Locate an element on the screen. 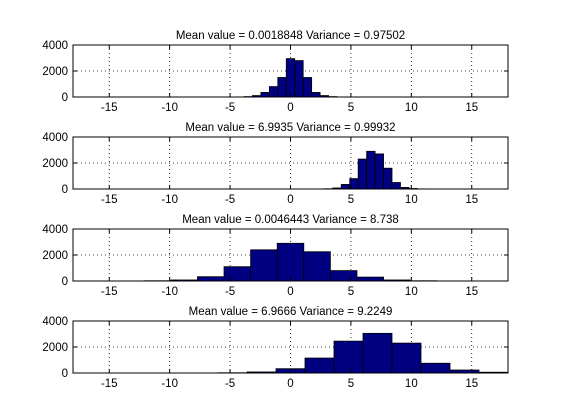  subplot-title: Mean value = 6.9666 Variance = 9.2249 is located at coordinates (291, 312).